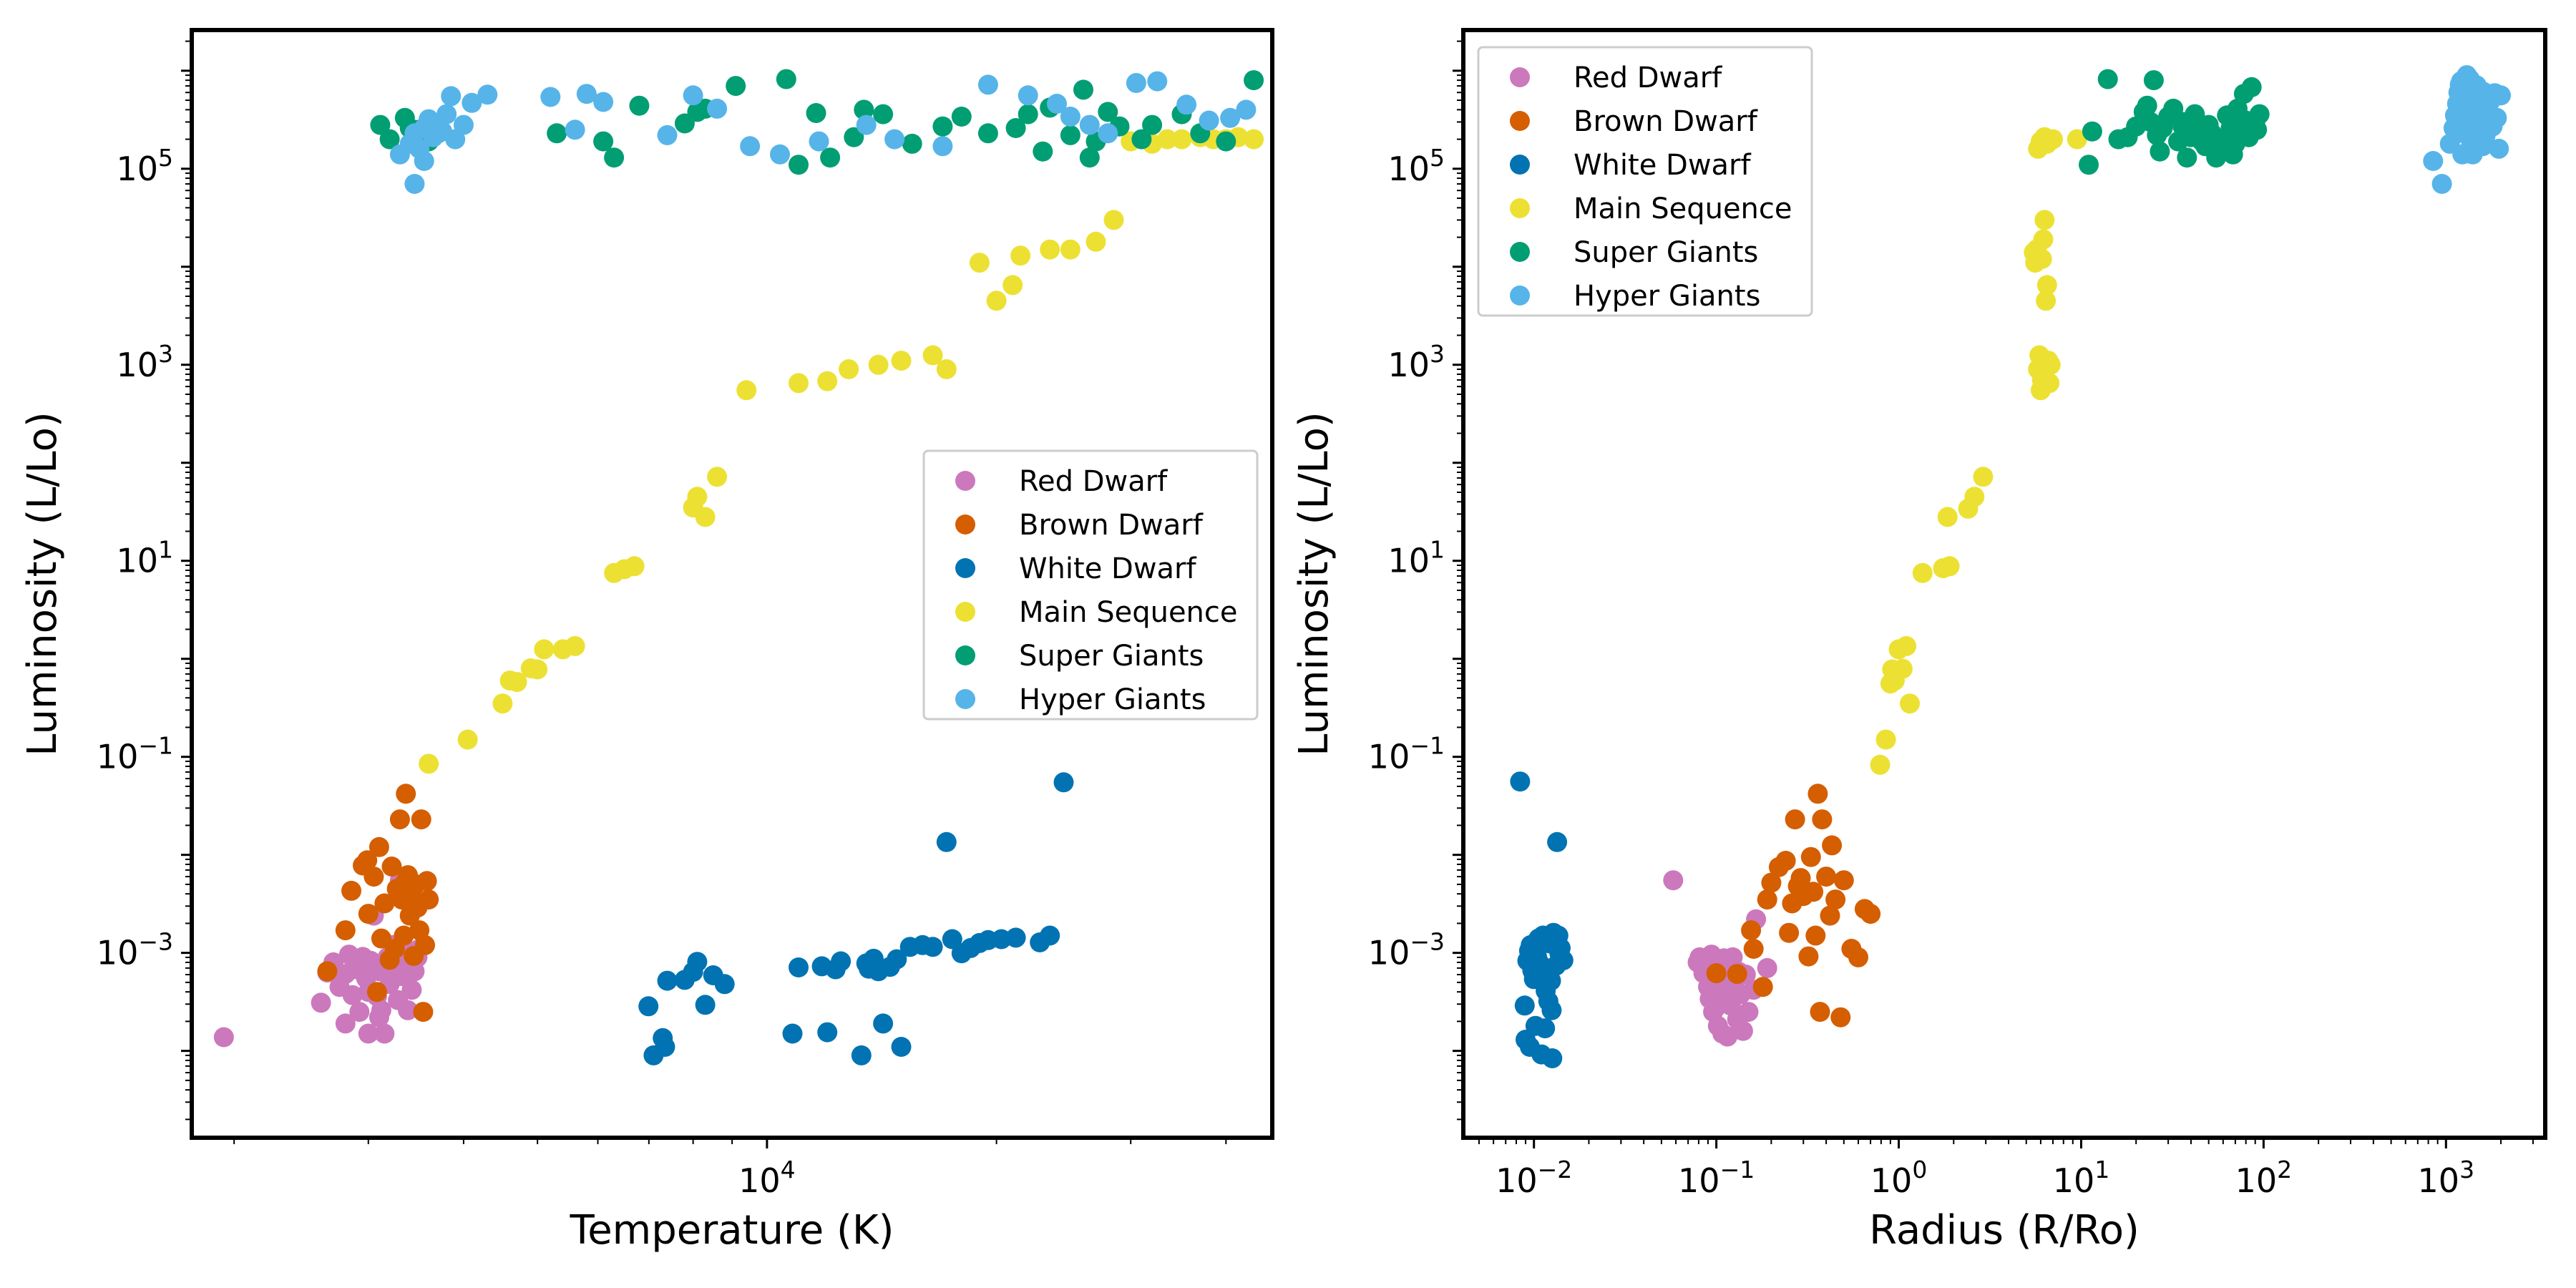 The width and height of the screenshot is (2576, 1288). I want to click on x-tick-label: 102, so click(2264, 1178).